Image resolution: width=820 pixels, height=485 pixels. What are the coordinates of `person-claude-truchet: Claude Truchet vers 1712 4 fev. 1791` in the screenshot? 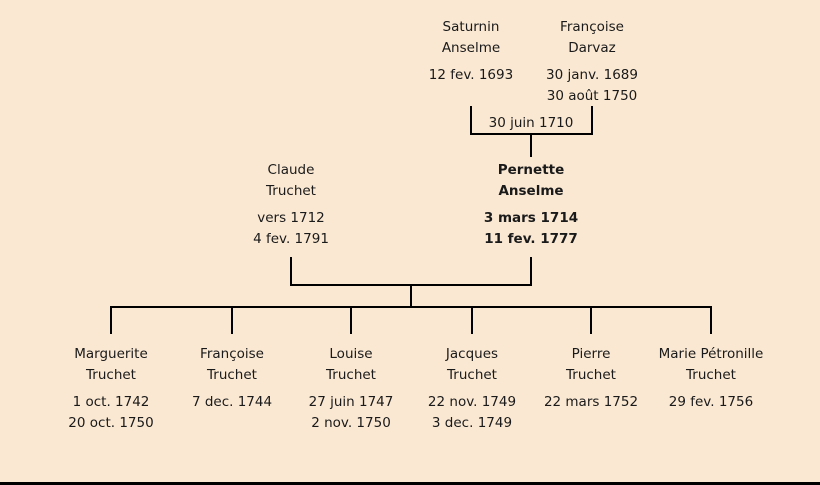 It's located at (291, 205).